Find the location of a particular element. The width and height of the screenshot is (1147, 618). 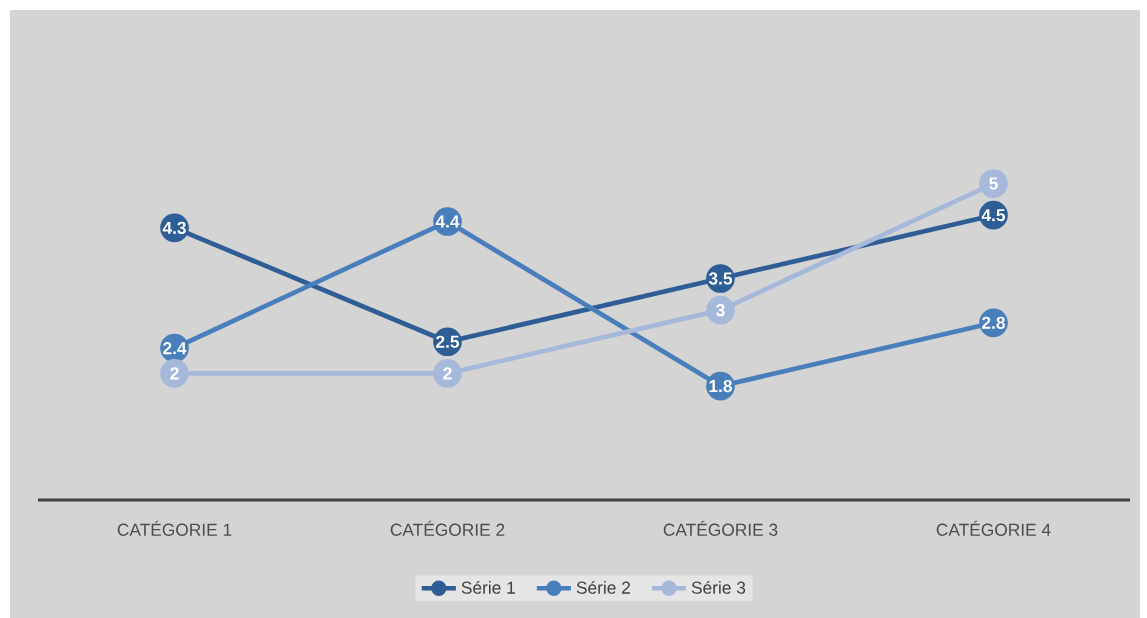

x-tick-label: CATÉGORIE 3 is located at coordinates (720, 528).